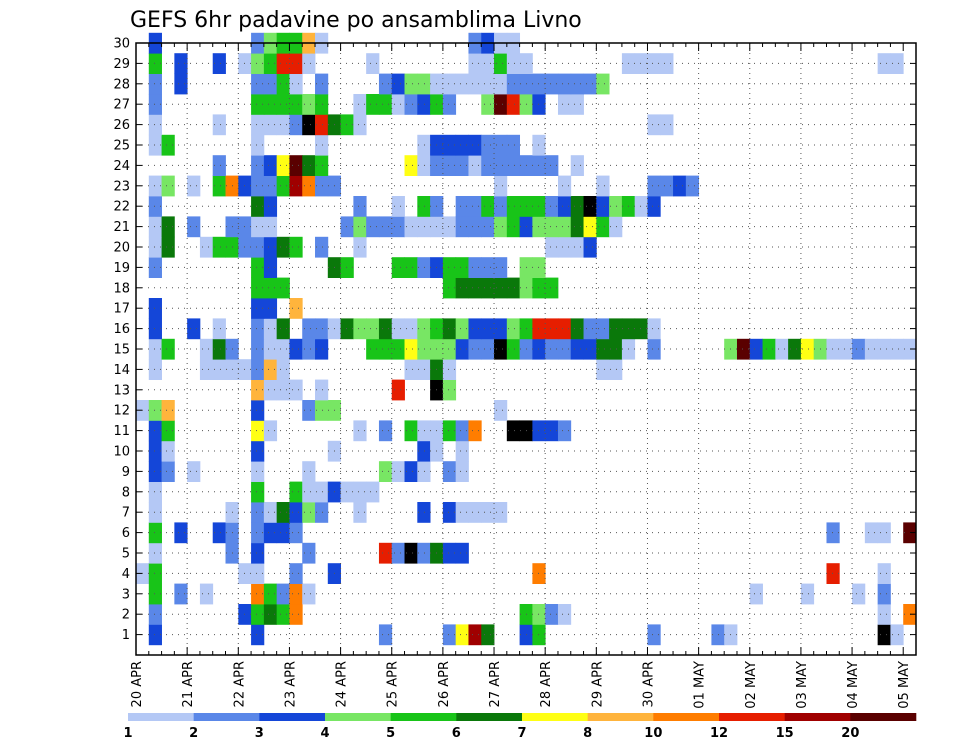  Describe the element at coordinates (121, 350) in the screenshot. I see `y-tick-label: 15` at that location.